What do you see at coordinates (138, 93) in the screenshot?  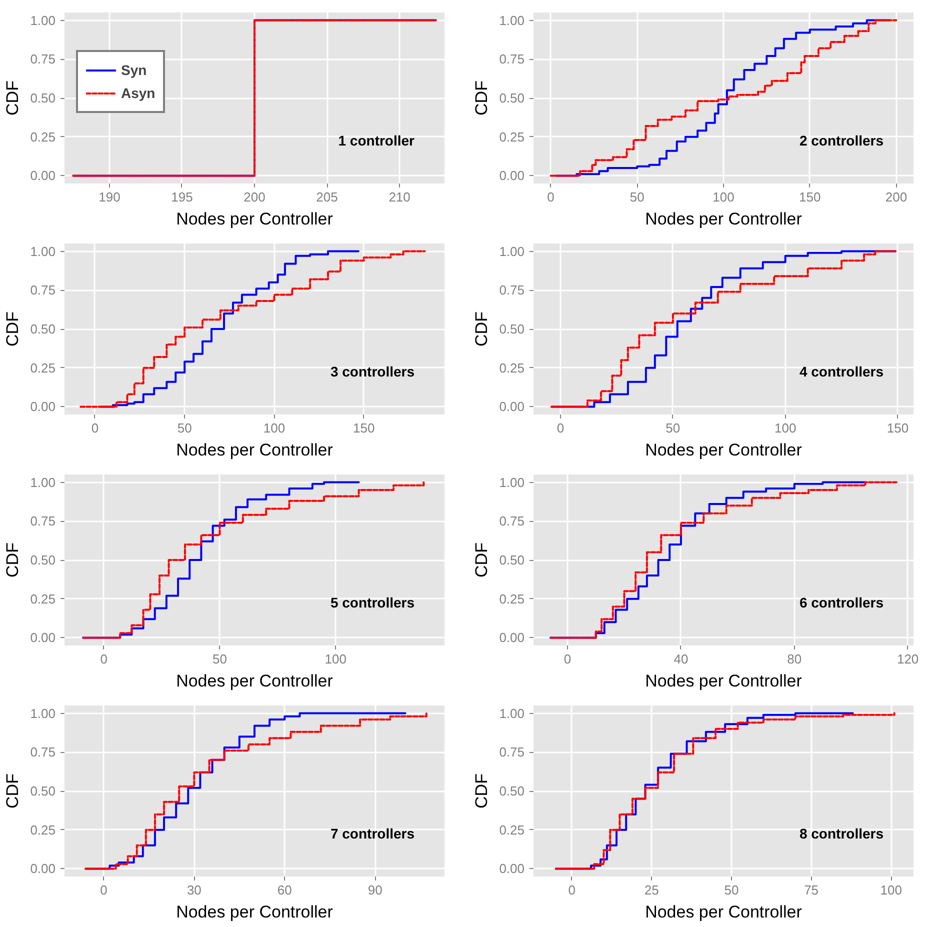 I see `legend-label: Asyn` at bounding box center [138, 93].